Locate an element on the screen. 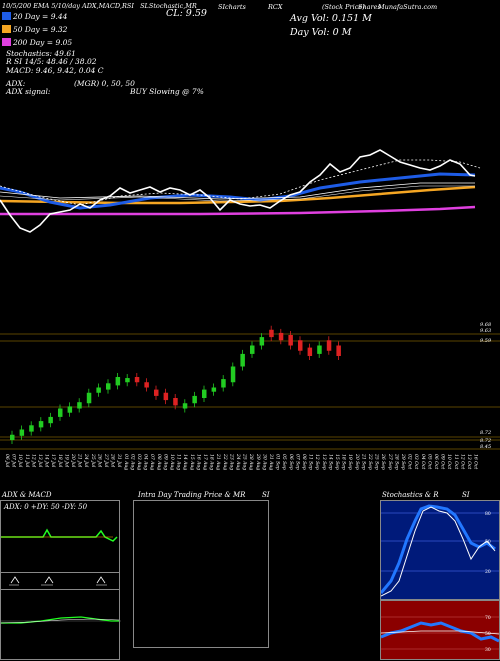 This screenshot has height=661, width=500. date-label: 14 Jul is located at coordinates (47, 461).